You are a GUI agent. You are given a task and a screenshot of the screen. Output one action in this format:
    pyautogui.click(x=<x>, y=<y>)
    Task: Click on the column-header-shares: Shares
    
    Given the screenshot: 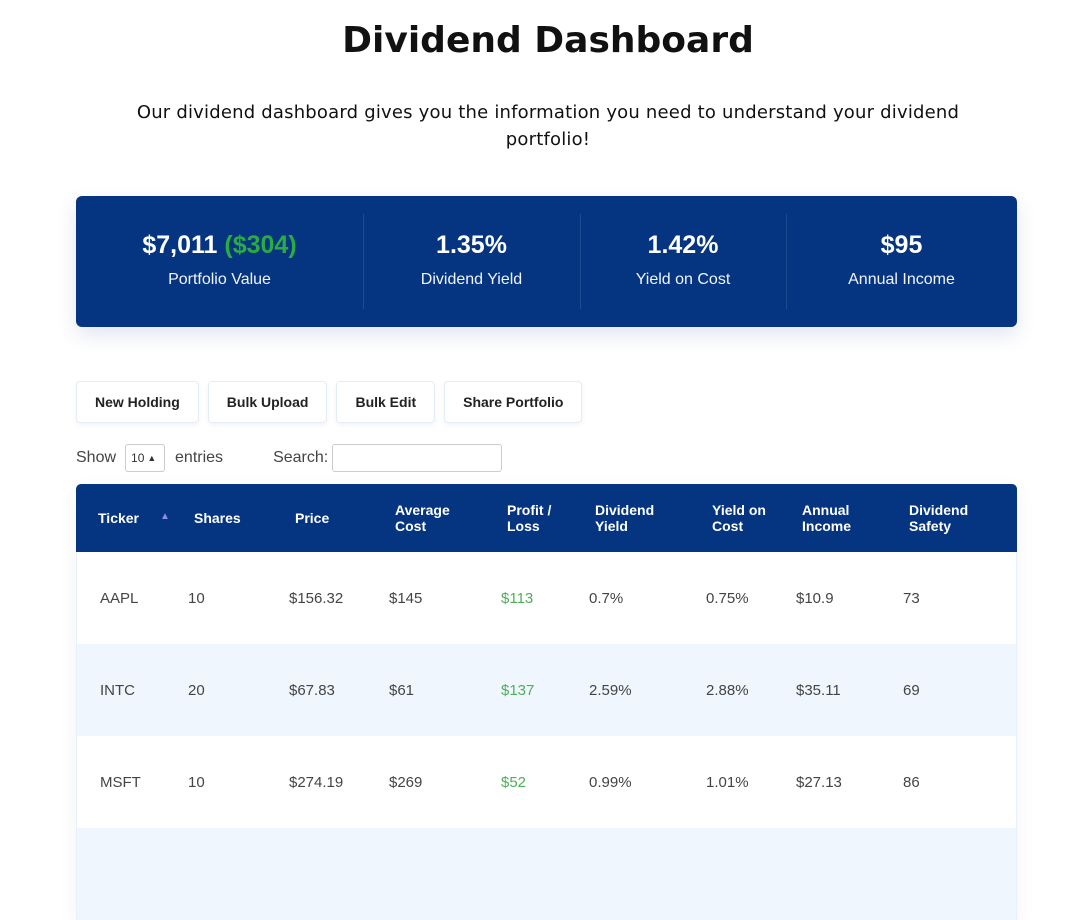 What is the action you would take?
    pyautogui.click(x=217, y=518)
    